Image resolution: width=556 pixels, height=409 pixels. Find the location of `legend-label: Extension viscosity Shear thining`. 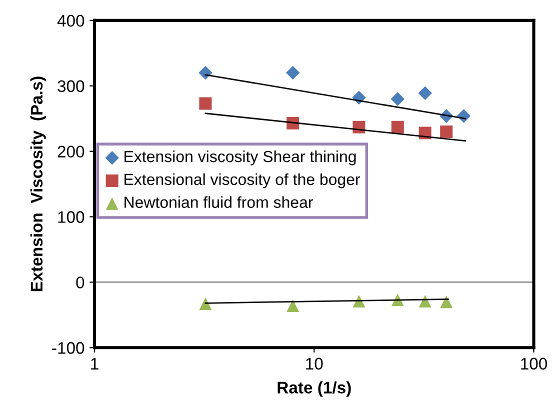

legend-label: Extension viscosity Shear thining is located at coordinates (240, 158).